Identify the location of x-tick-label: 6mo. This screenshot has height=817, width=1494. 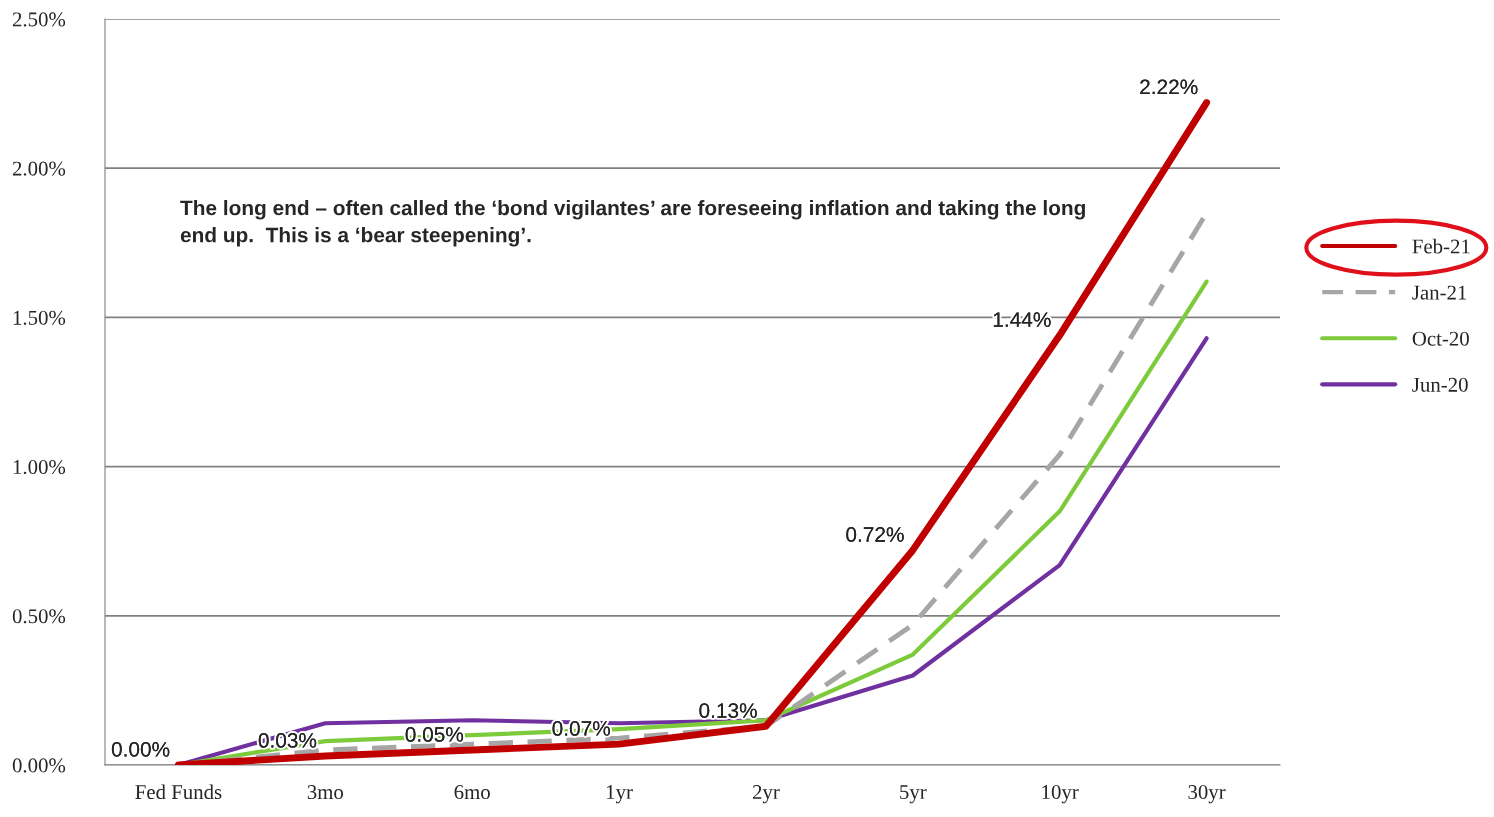
(472, 792).